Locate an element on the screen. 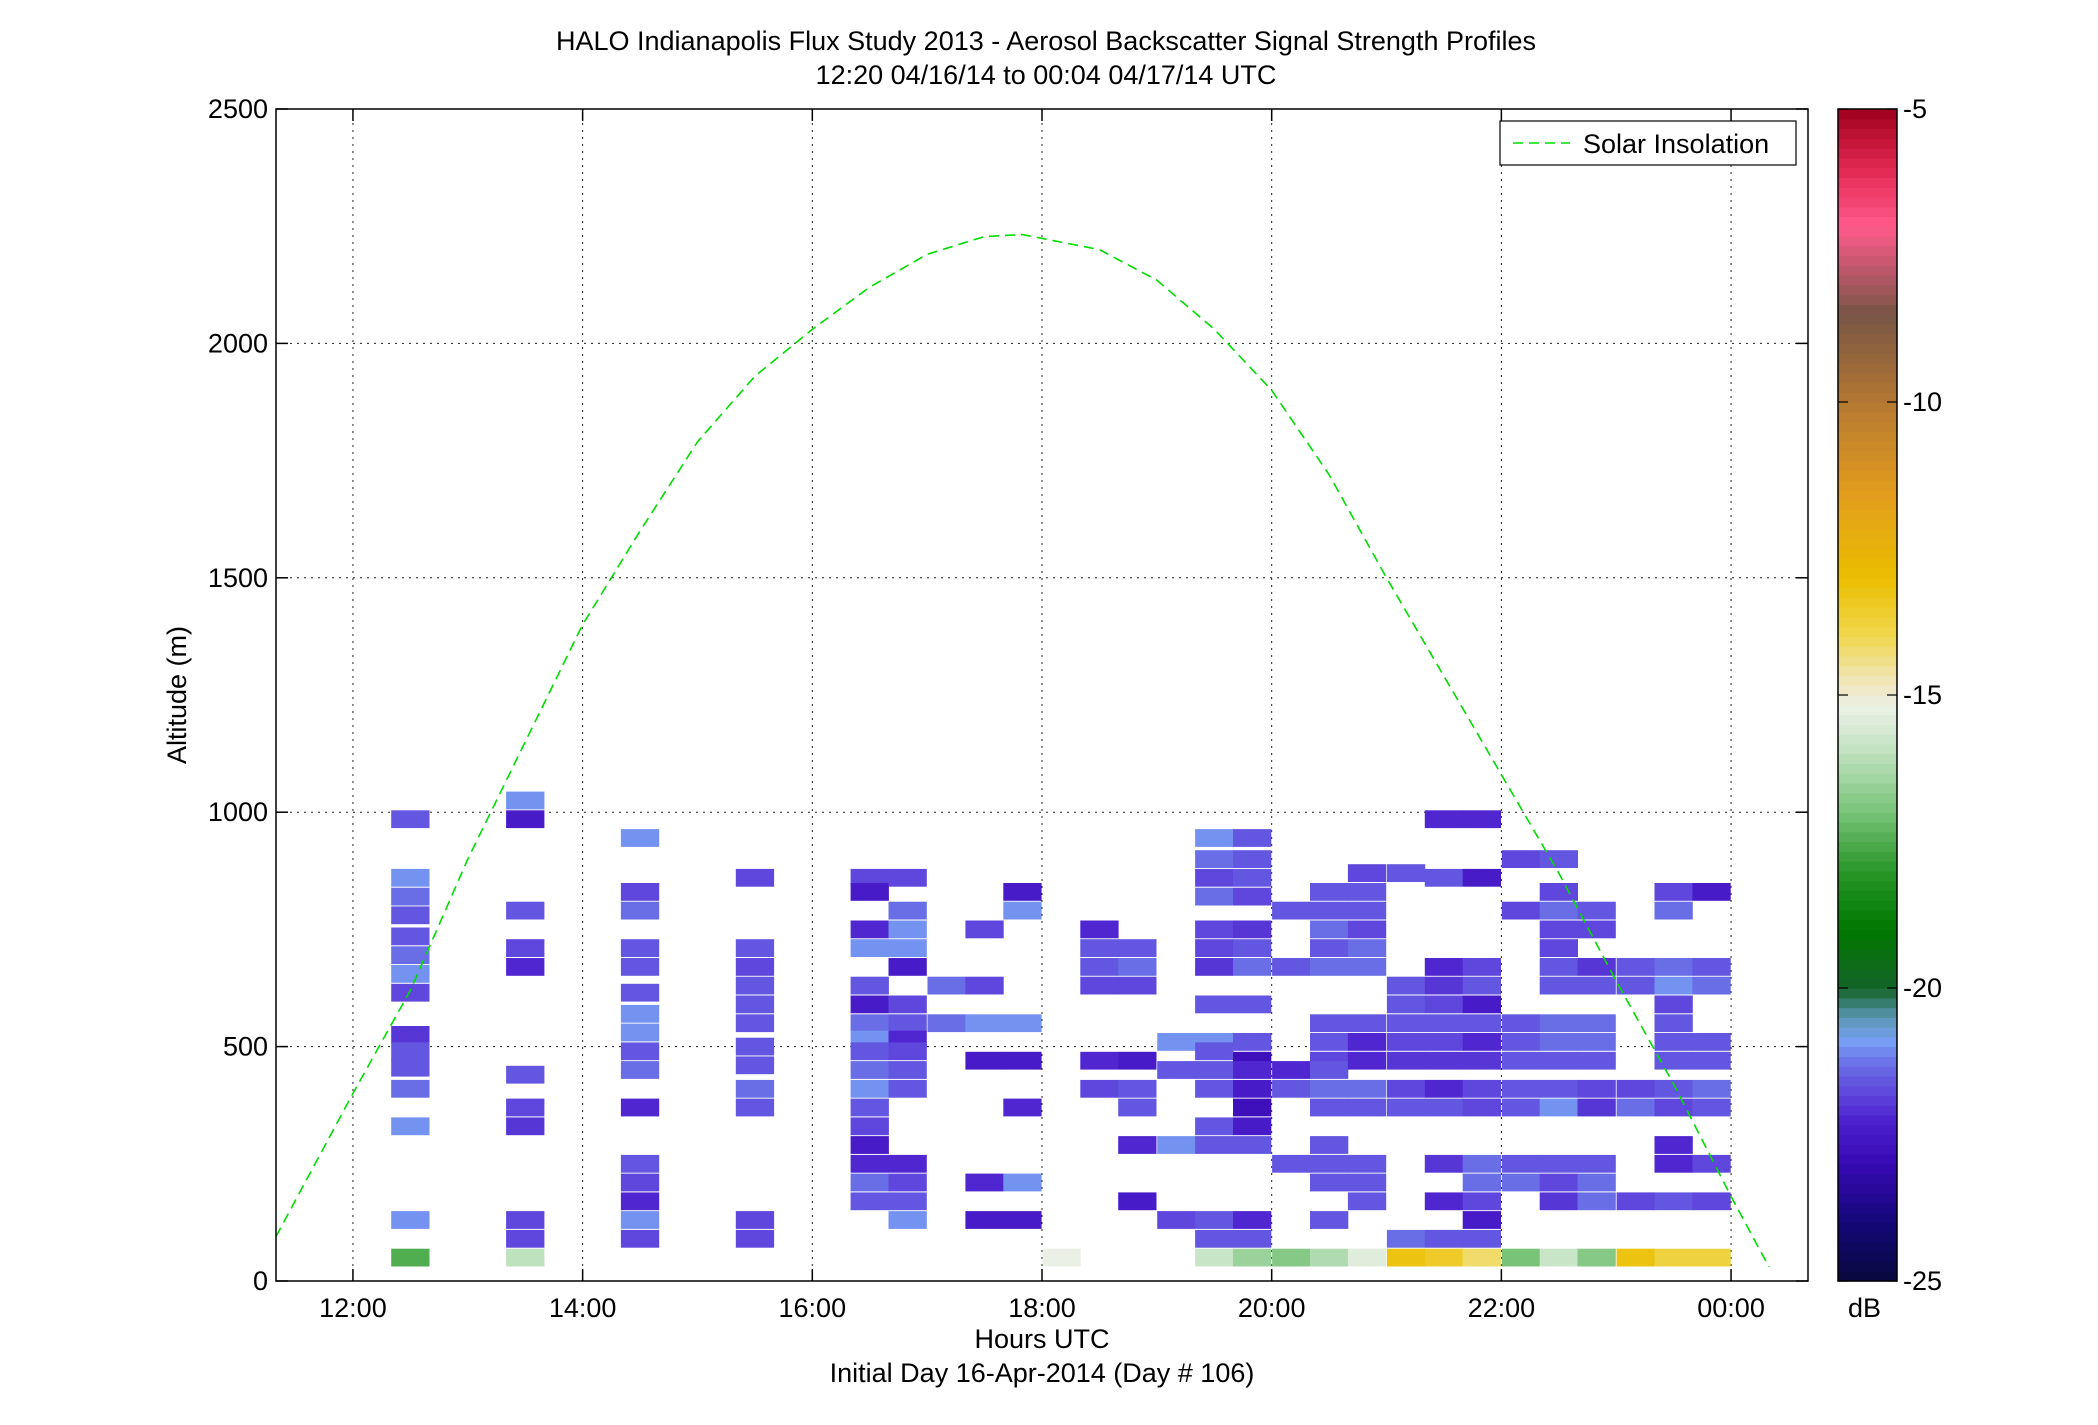  colorbar: -5 -10 -15 -20 -25 is located at coordinates (1890, 695).